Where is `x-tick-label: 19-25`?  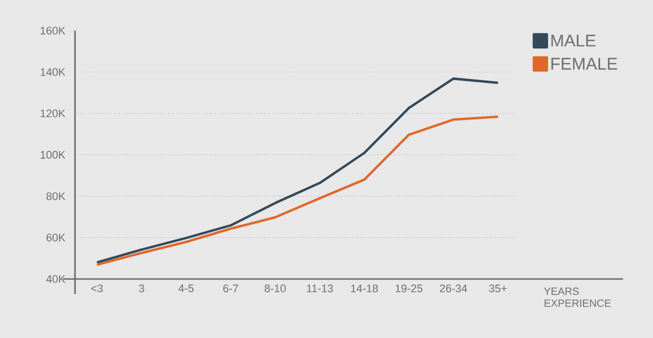 x-tick-label: 19-25 is located at coordinates (409, 288).